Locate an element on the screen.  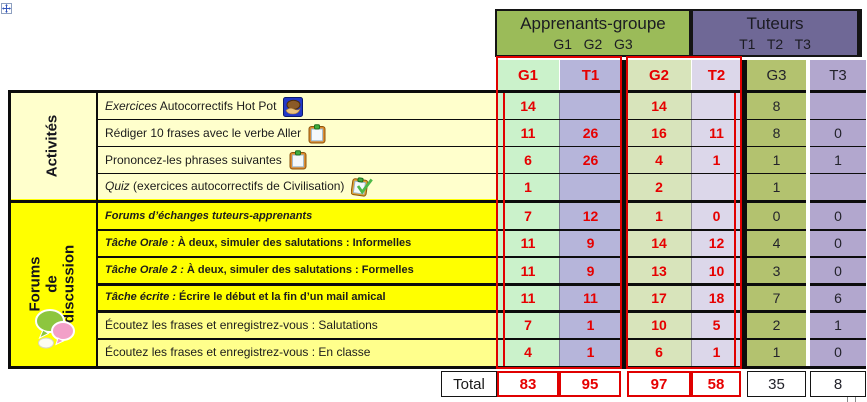
activity-row-label: Exercices Autocorrectifs Hot Pot is located at coordinates (297, 106).